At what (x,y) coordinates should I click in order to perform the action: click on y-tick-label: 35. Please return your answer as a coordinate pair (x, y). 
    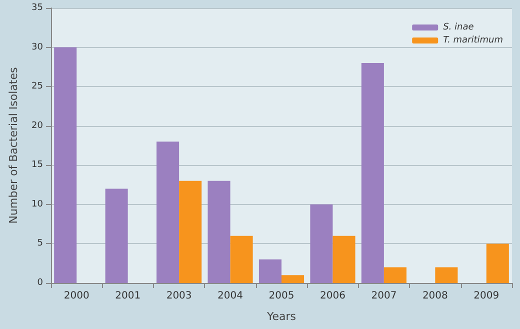
    Looking at the image, I should click on (37, 8).